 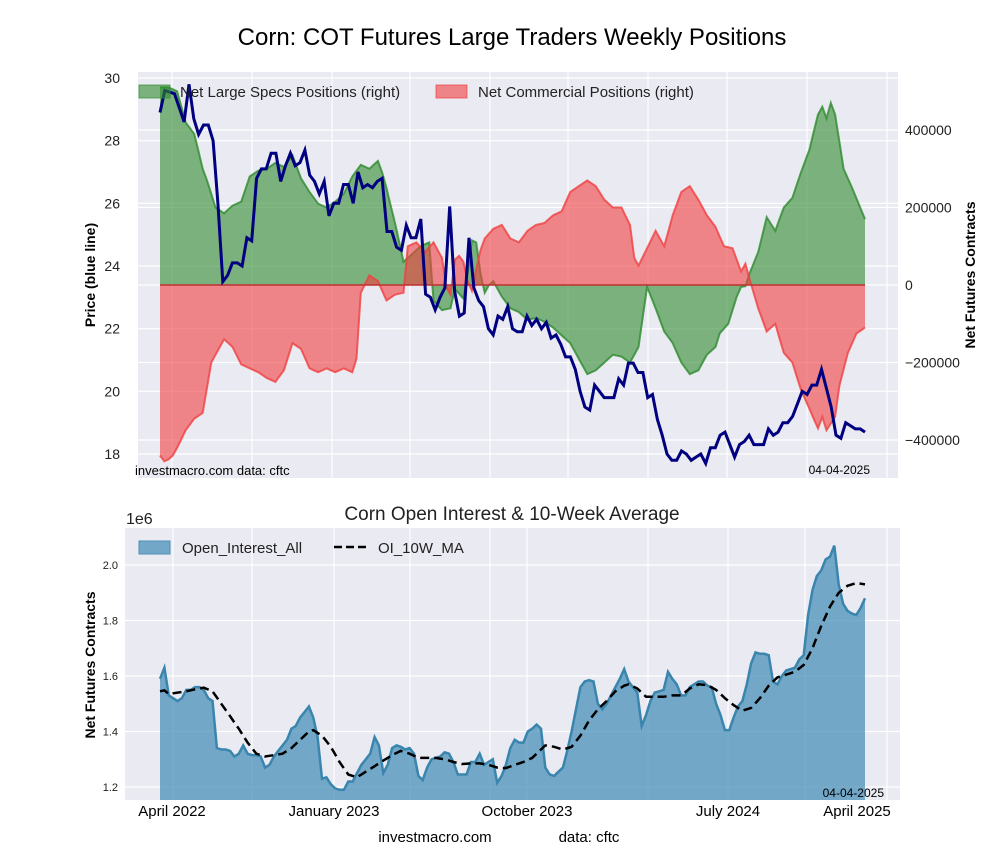 What do you see at coordinates (90, 664) in the screenshot?
I see `bottom-y-axis-label: Net Futures Contracts` at bounding box center [90, 664].